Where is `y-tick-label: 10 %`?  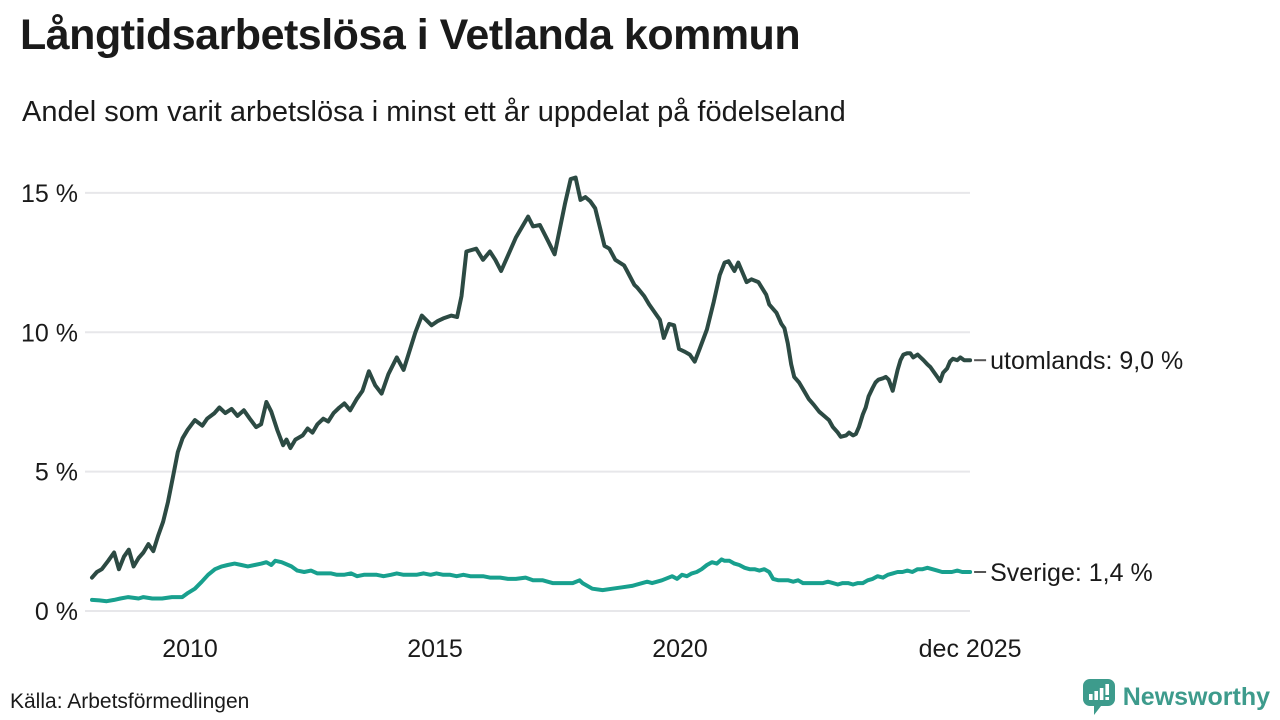 y-tick-label: 10 % is located at coordinates (49, 333).